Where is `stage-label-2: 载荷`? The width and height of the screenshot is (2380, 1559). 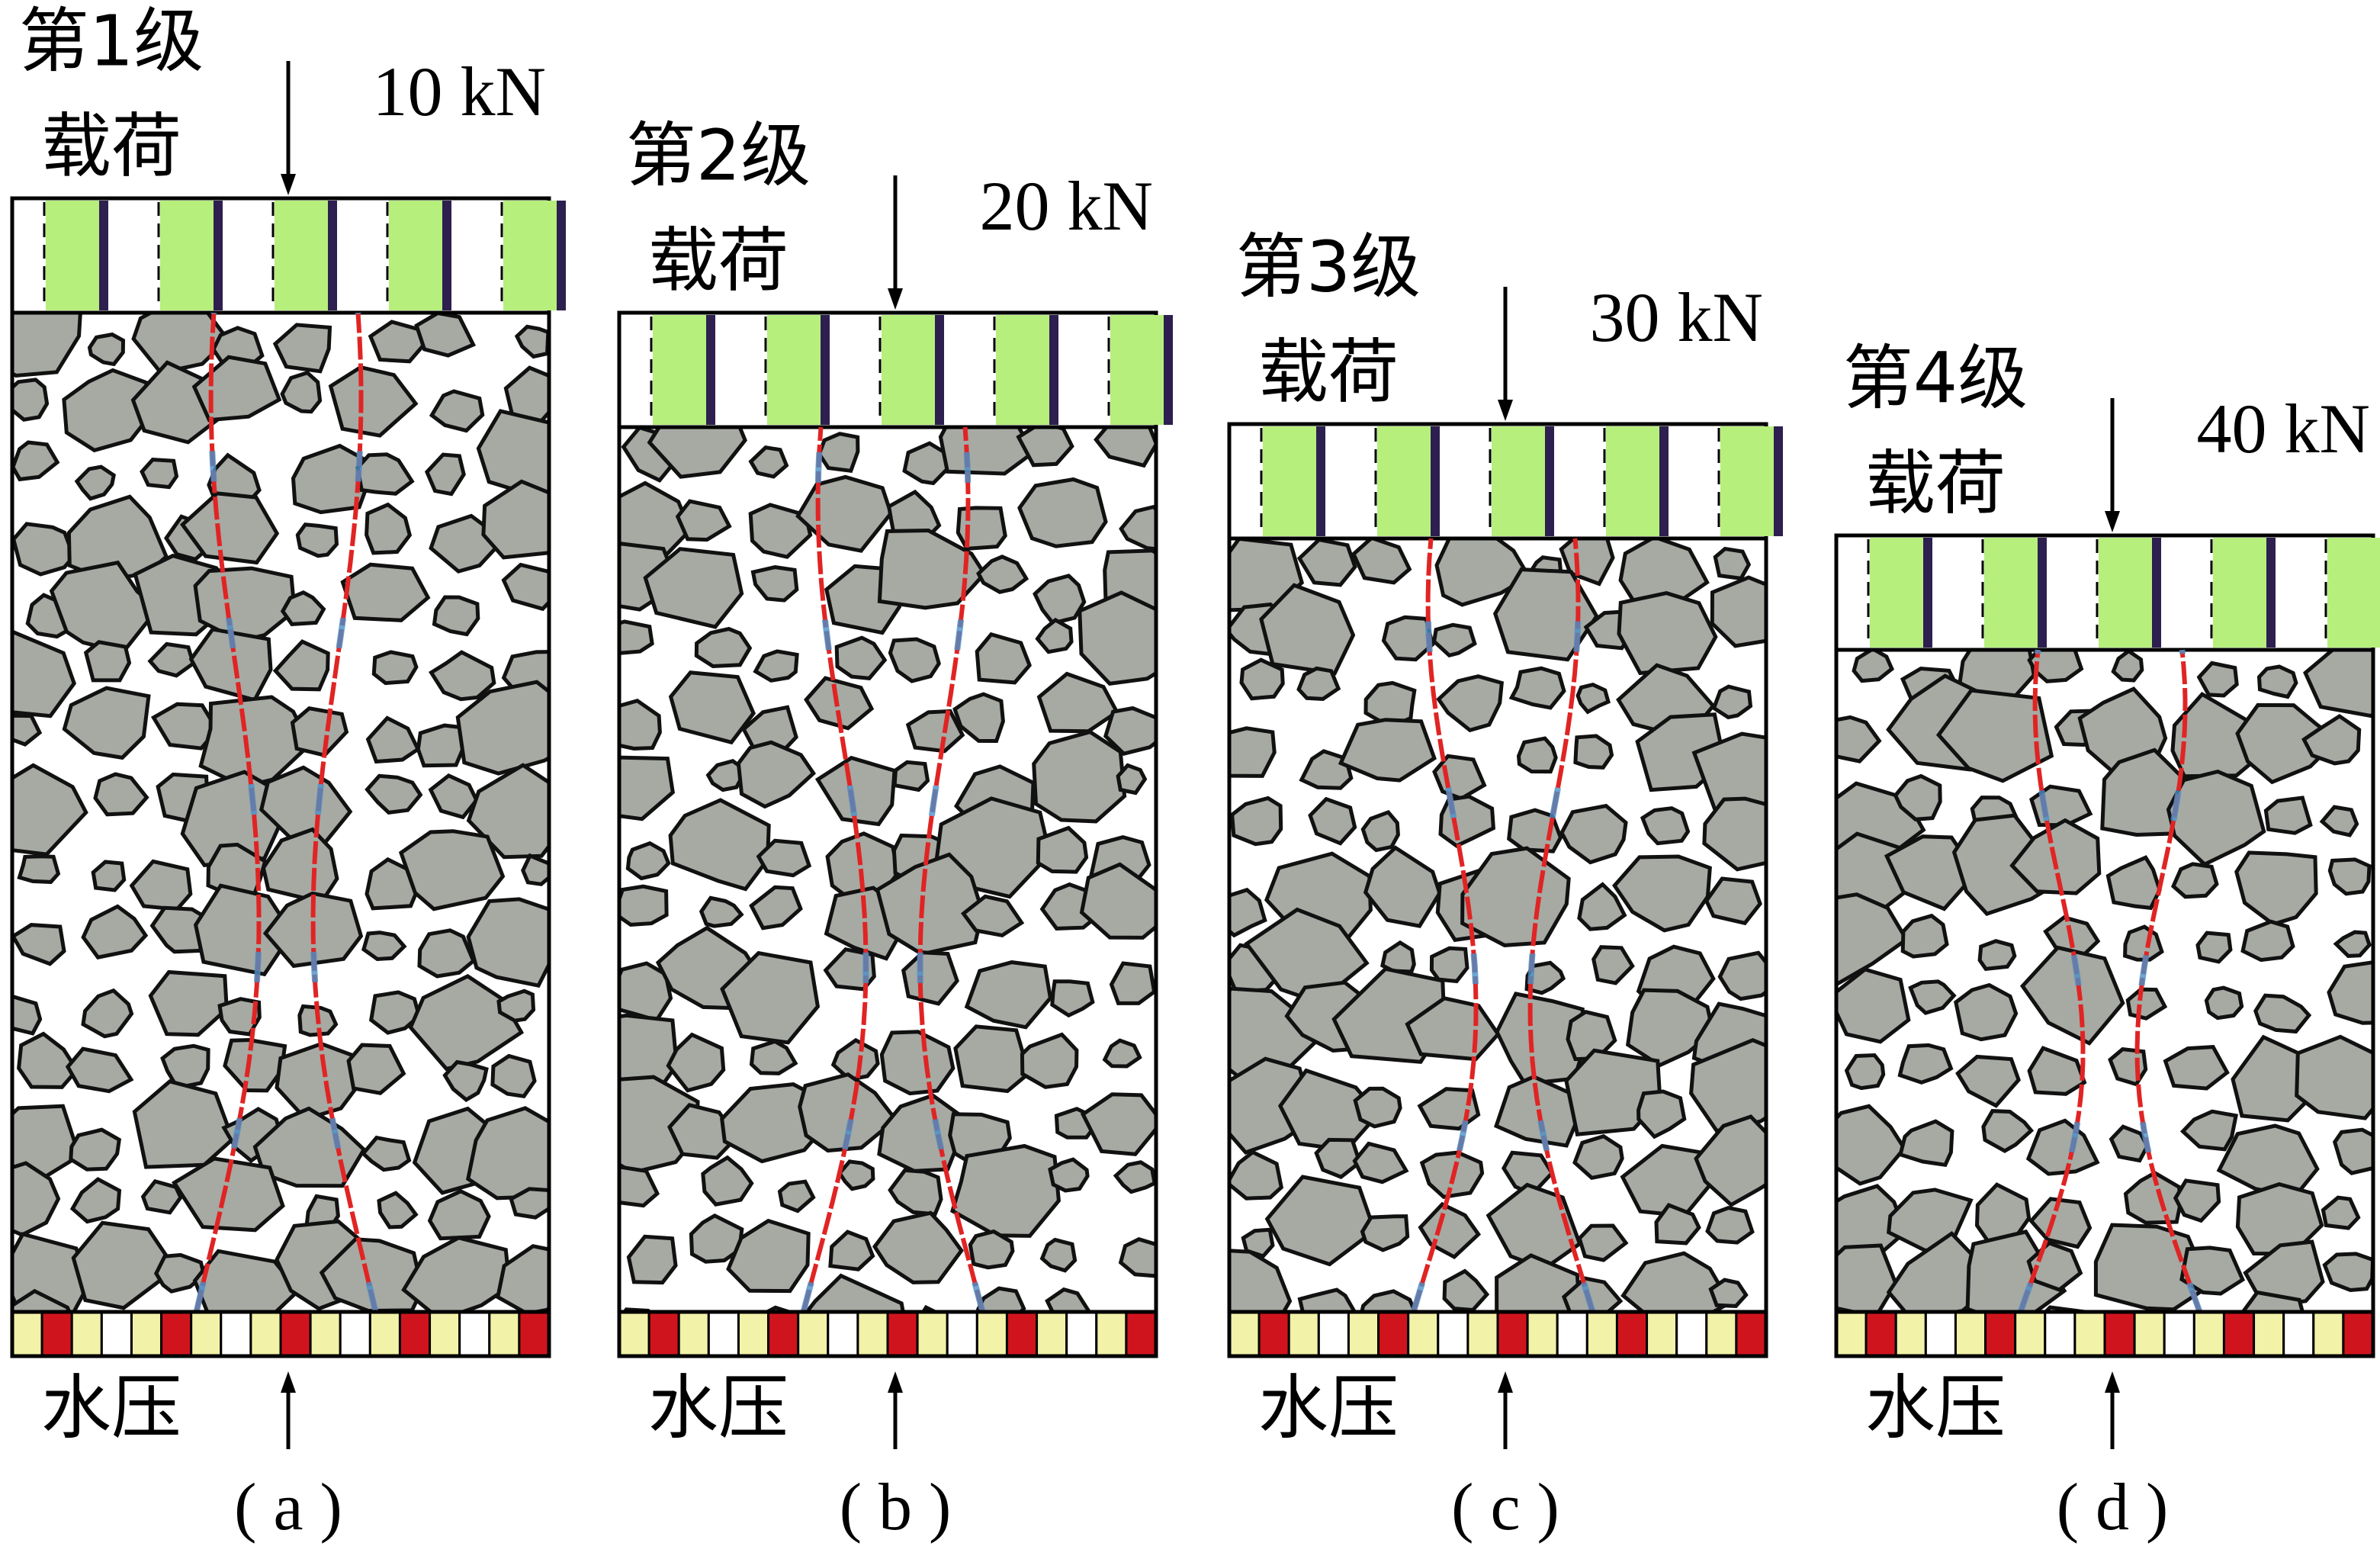 stage-label-2: 载荷 is located at coordinates (1328, 372).